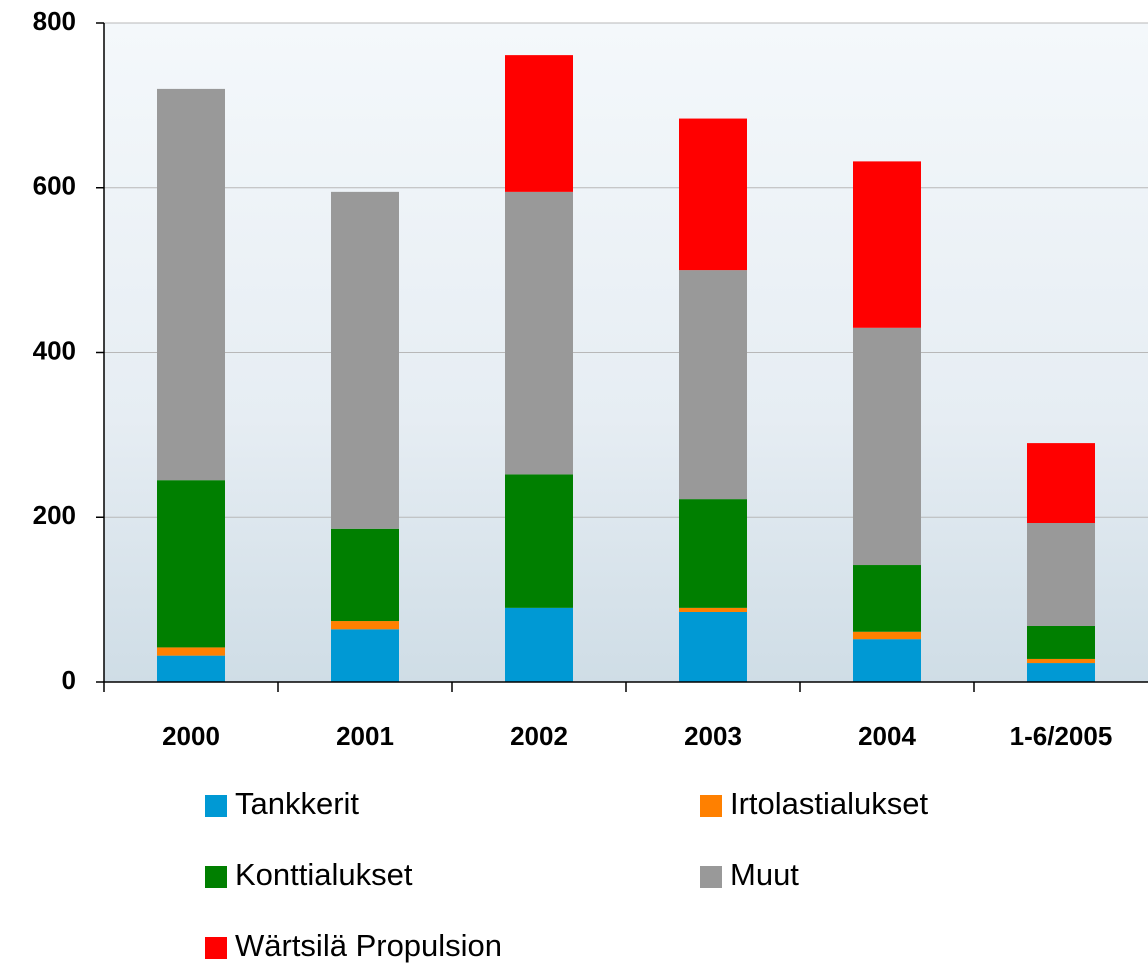 Image resolution: width=1148 pixels, height=968 pixels. What do you see at coordinates (713, 736) in the screenshot?
I see `x-tick-label: 2003` at bounding box center [713, 736].